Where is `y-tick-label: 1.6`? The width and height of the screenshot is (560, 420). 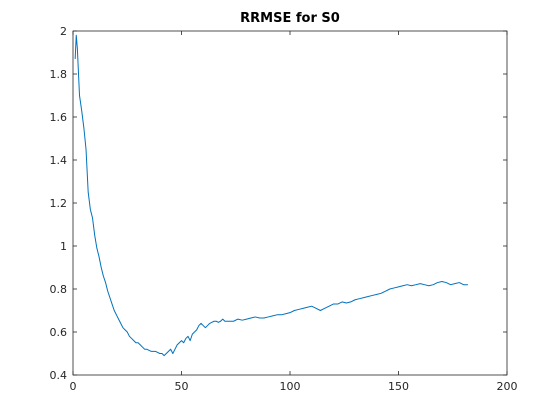
y-tick-label: 1.6 is located at coordinates (59, 117).